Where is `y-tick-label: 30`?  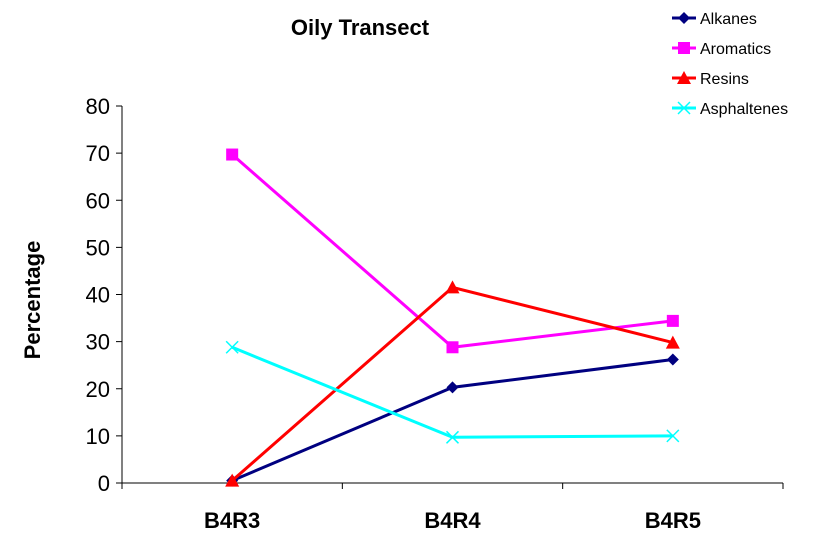 y-tick-label: 30 is located at coordinates (98, 342).